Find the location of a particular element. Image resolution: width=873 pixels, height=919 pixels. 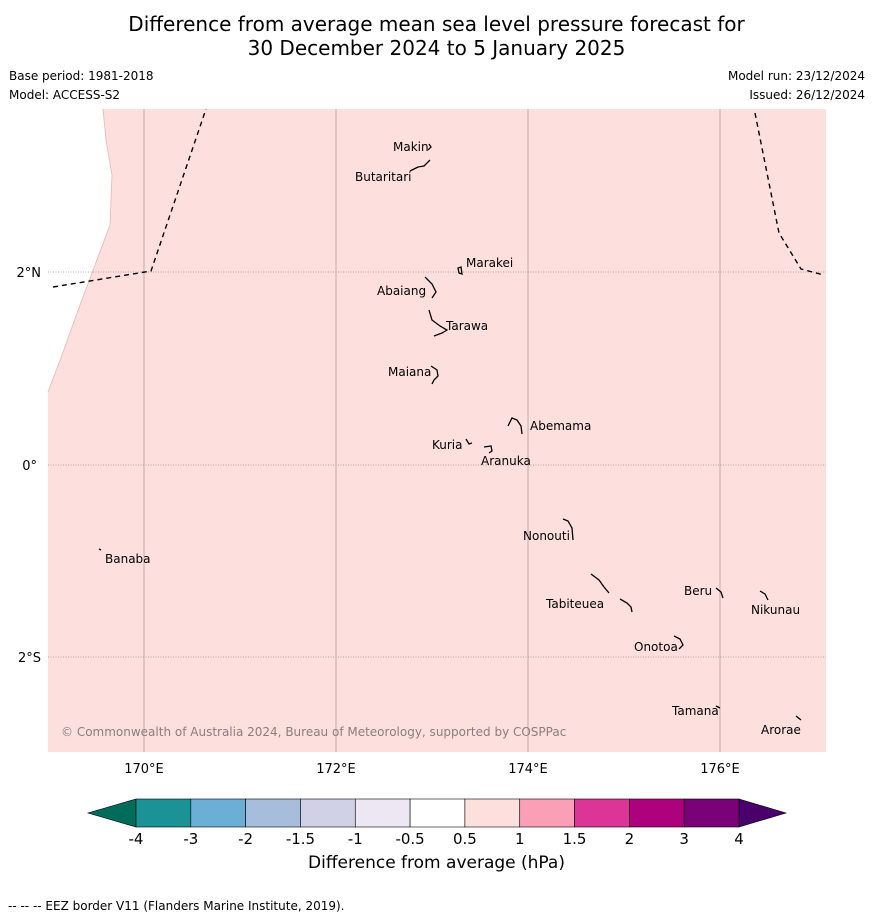

island-nikunau is located at coordinates (764, 595).